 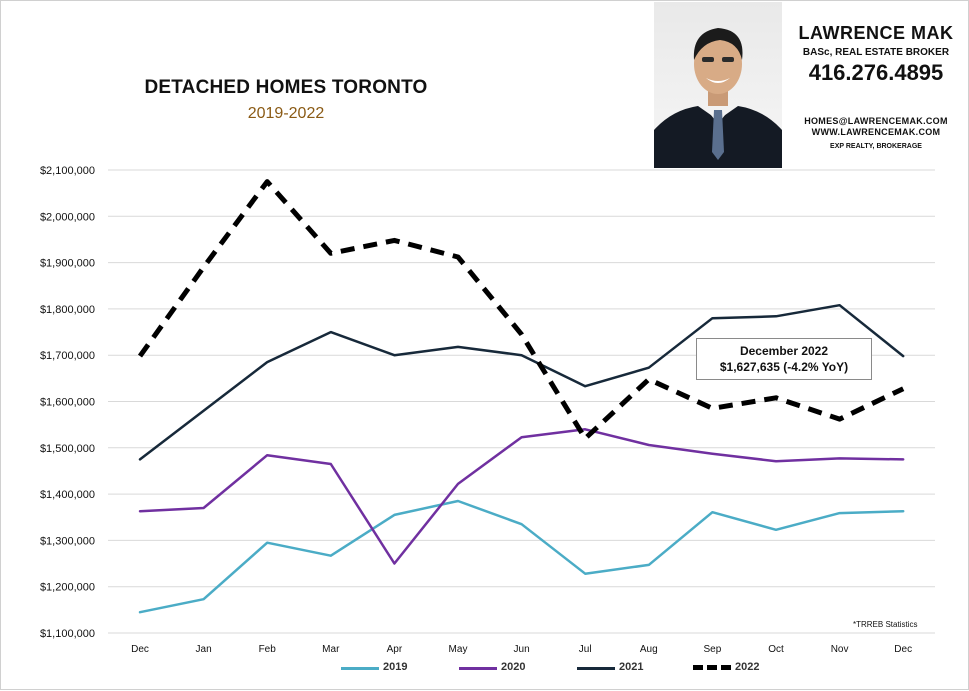 What do you see at coordinates (67, 495) in the screenshot?
I see `y-tick-label: $1,400,000` at bounding box center [67, 495].